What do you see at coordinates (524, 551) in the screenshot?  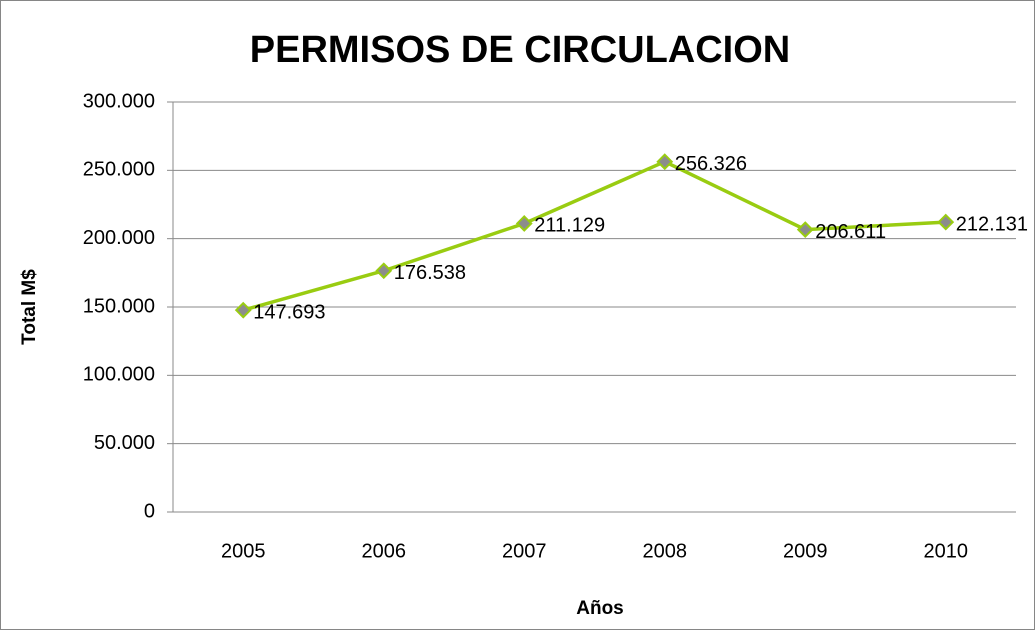 I see `x-tick-label: 2007` at bounding box center [524, 551].